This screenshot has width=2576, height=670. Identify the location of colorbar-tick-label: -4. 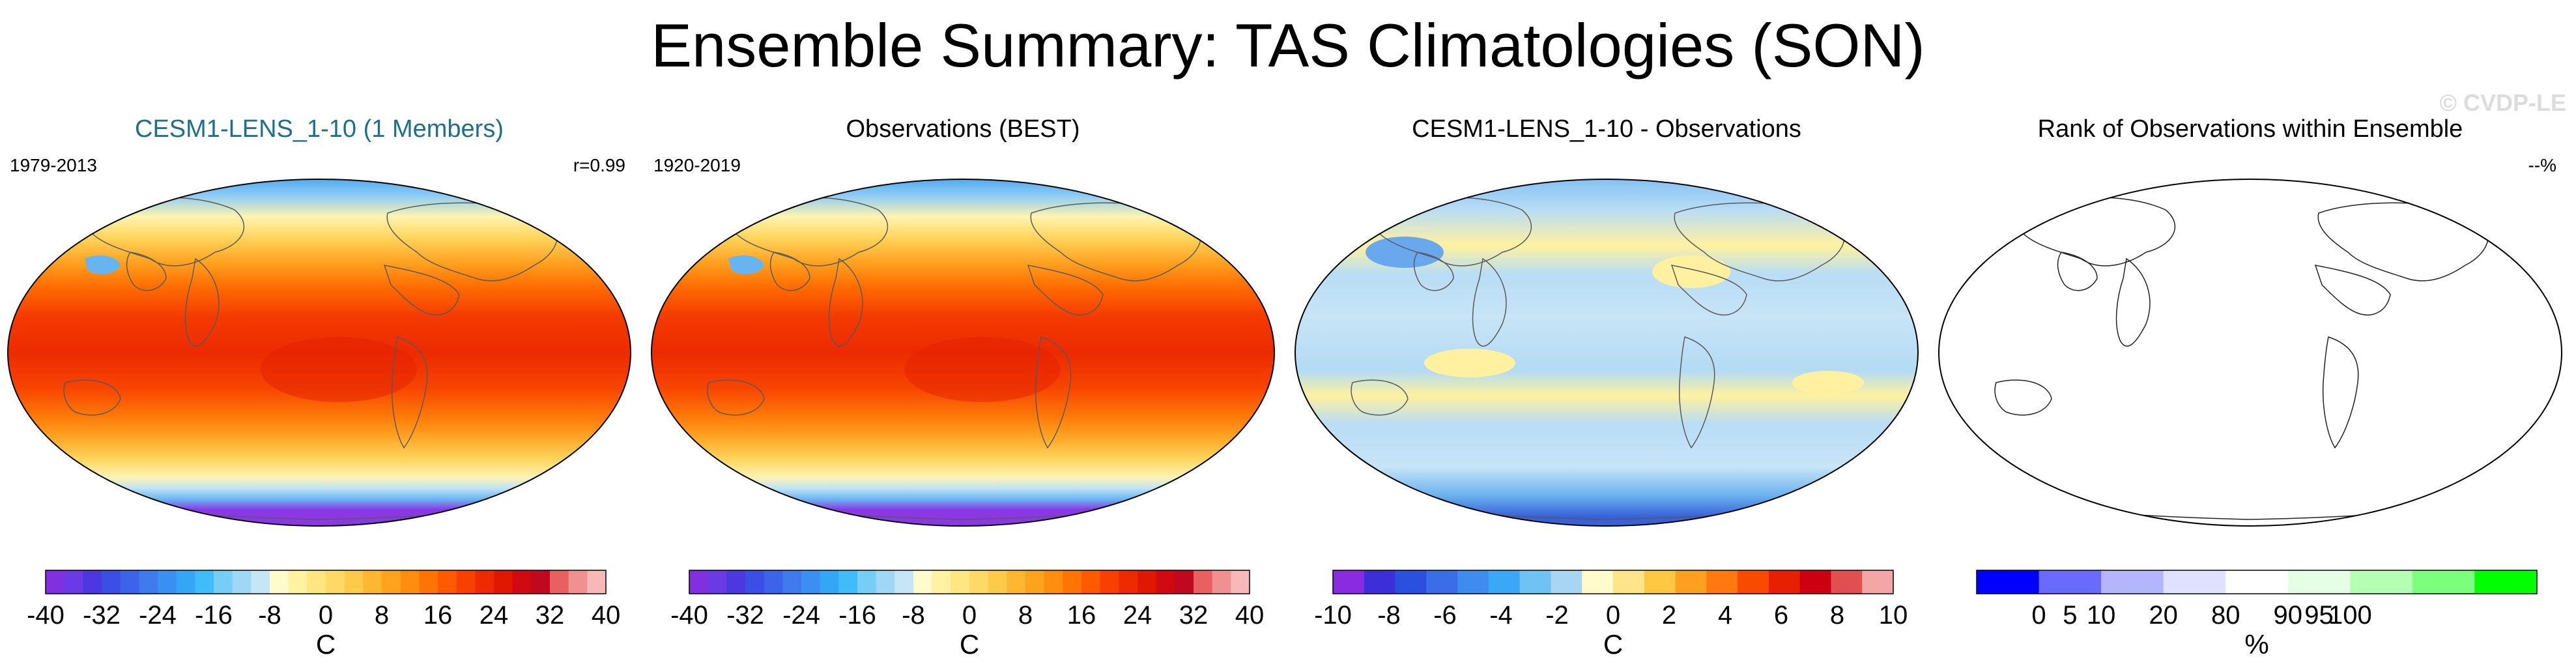
(1501, 616).